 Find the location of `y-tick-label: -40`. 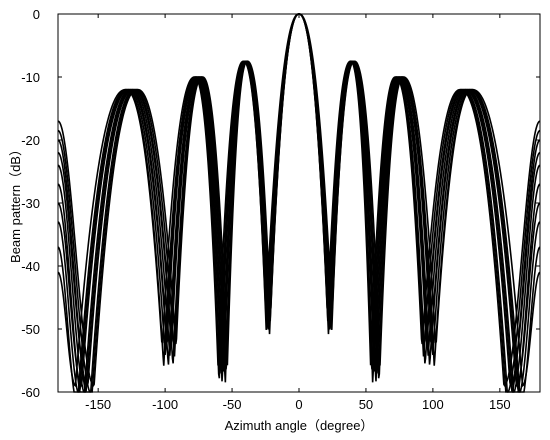

y-tick-label: -40 is located at coordinates (30, 266).